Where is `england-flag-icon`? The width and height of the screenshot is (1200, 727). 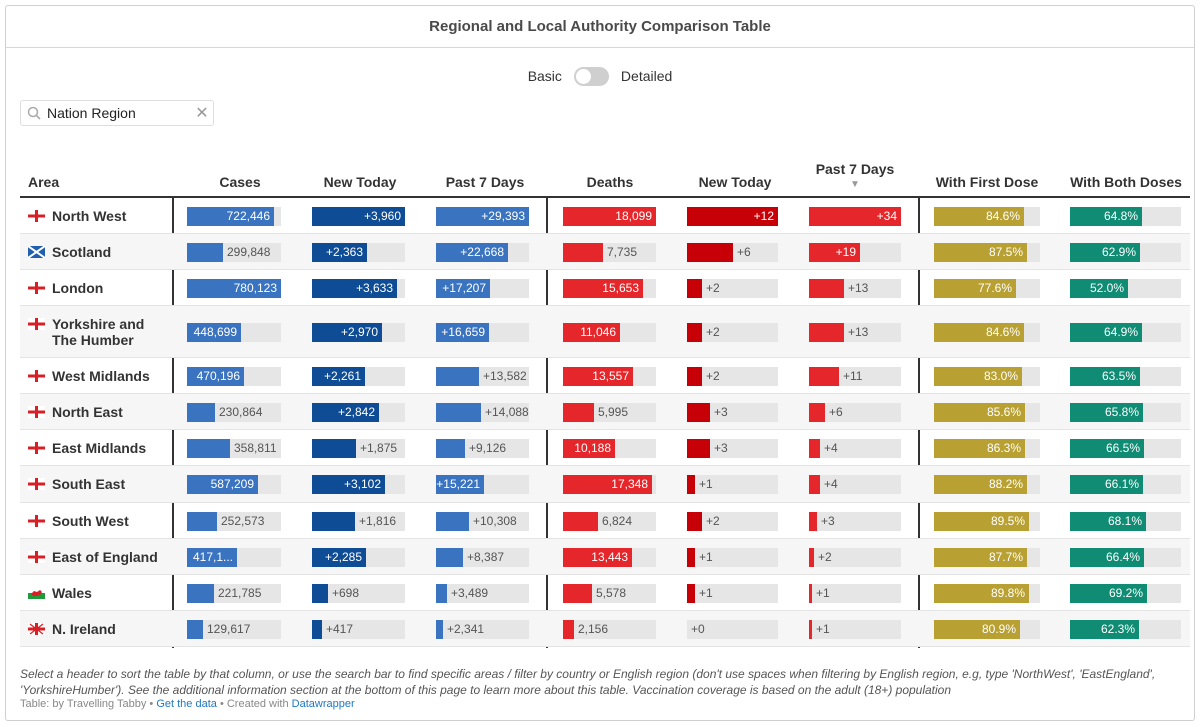 england-flag-icon is located at coordinates (36, 324).